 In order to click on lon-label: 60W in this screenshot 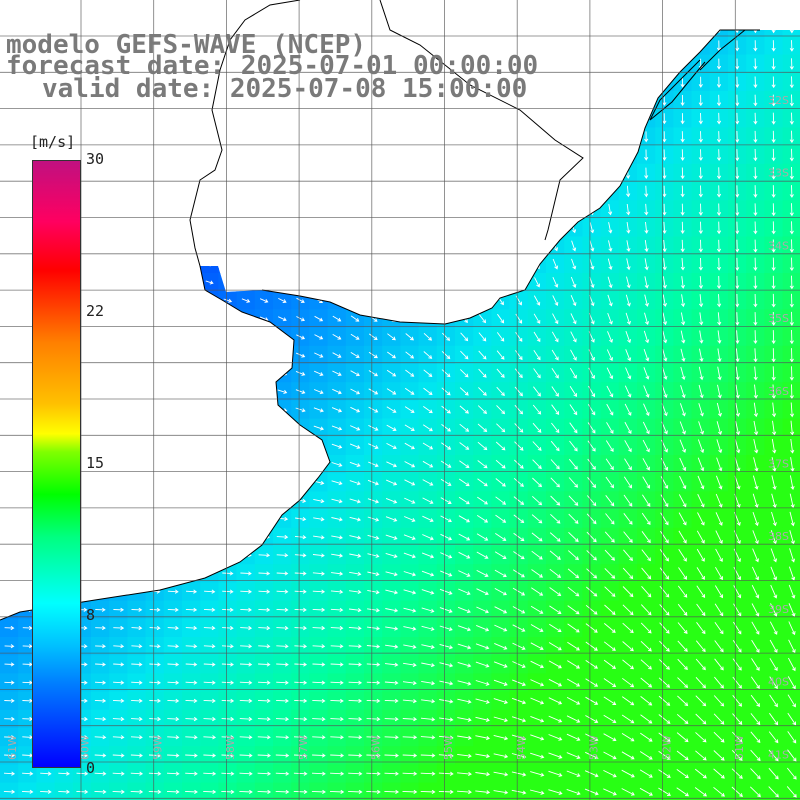, I will do `click(85, 747)`.